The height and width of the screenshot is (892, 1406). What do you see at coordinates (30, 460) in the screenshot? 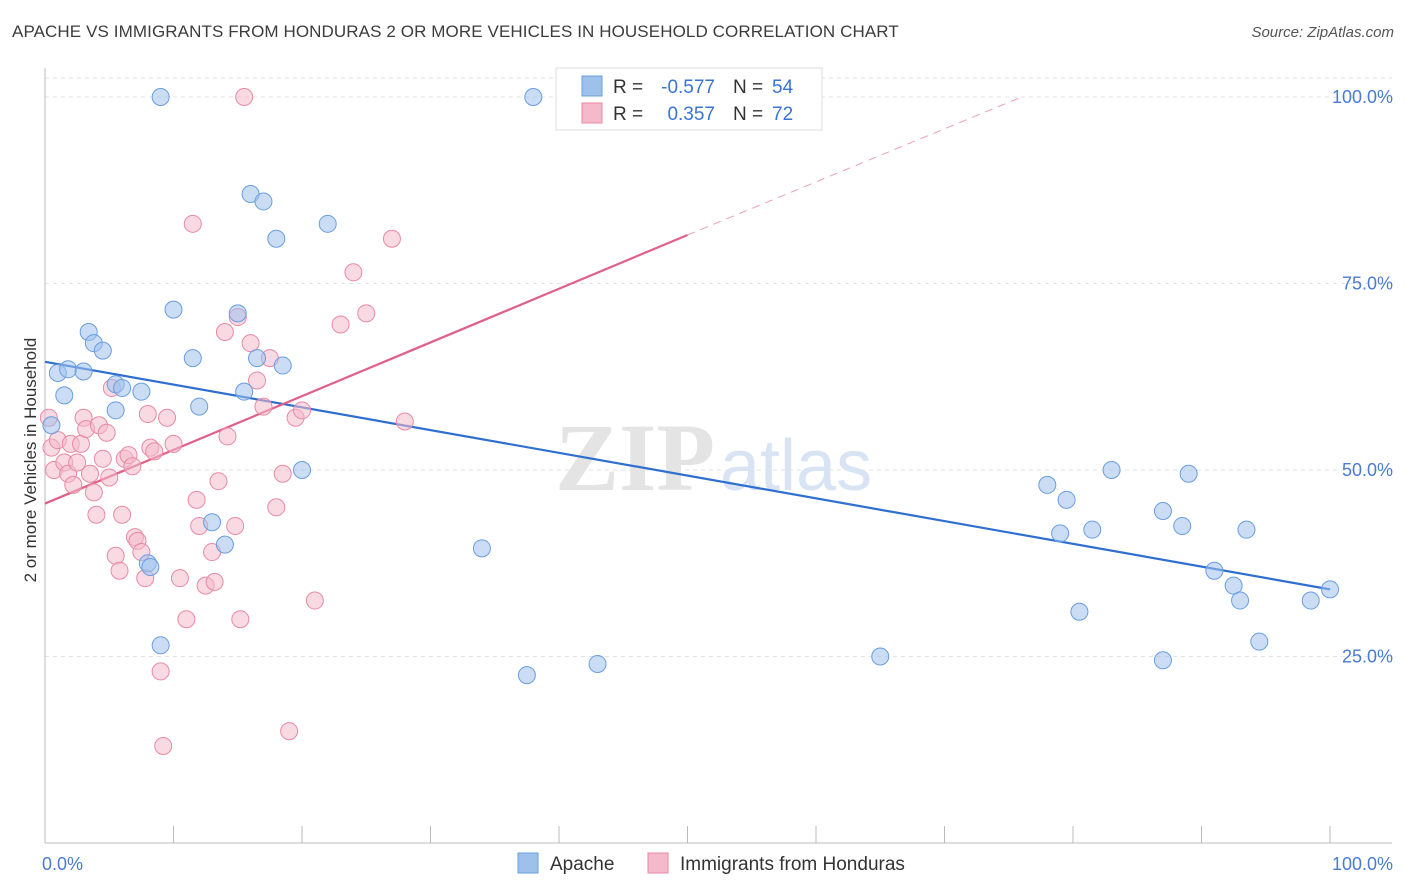
I see `y-axis-label: 2 or more Vehicles in Household` at bounding box center [30, 460].